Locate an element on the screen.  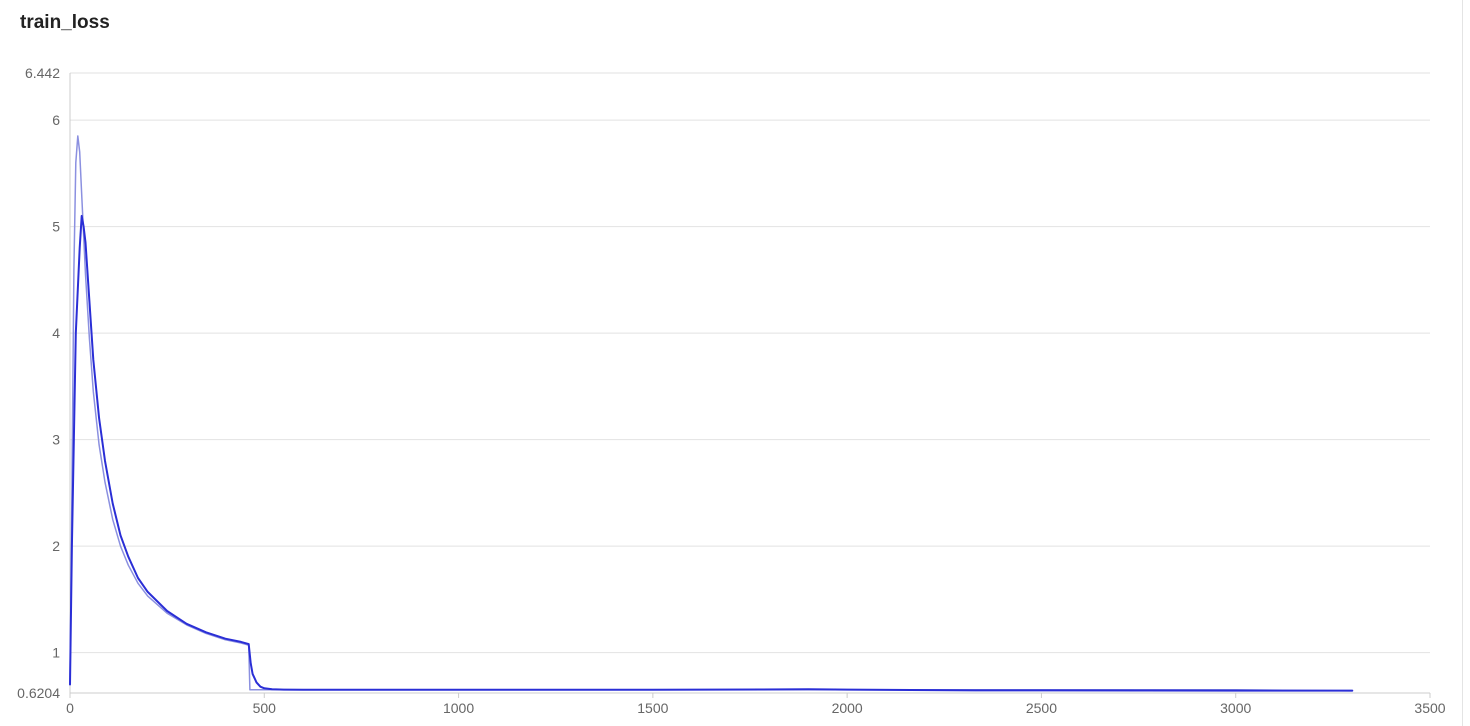
x-tick-label: 2500 is located at coordinates (1041, 708).